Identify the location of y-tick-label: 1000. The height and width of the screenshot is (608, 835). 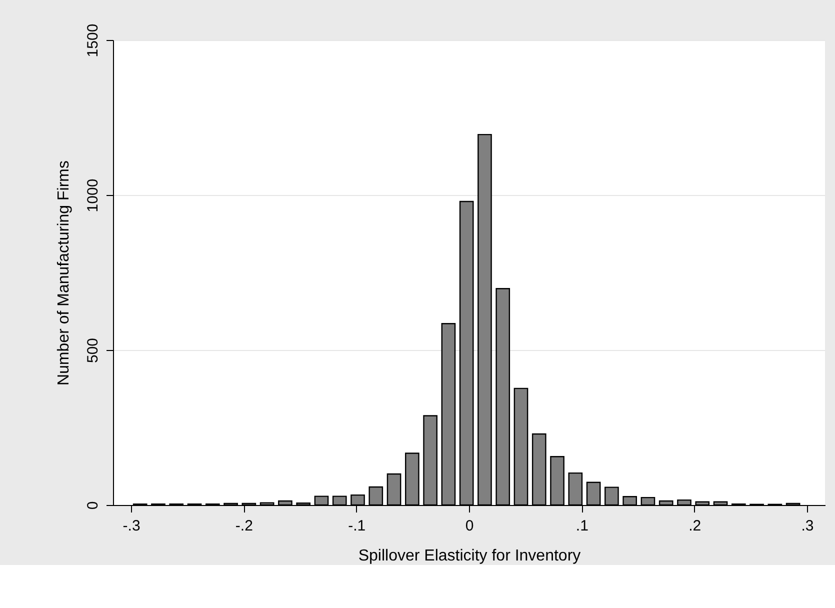
(93, 195).